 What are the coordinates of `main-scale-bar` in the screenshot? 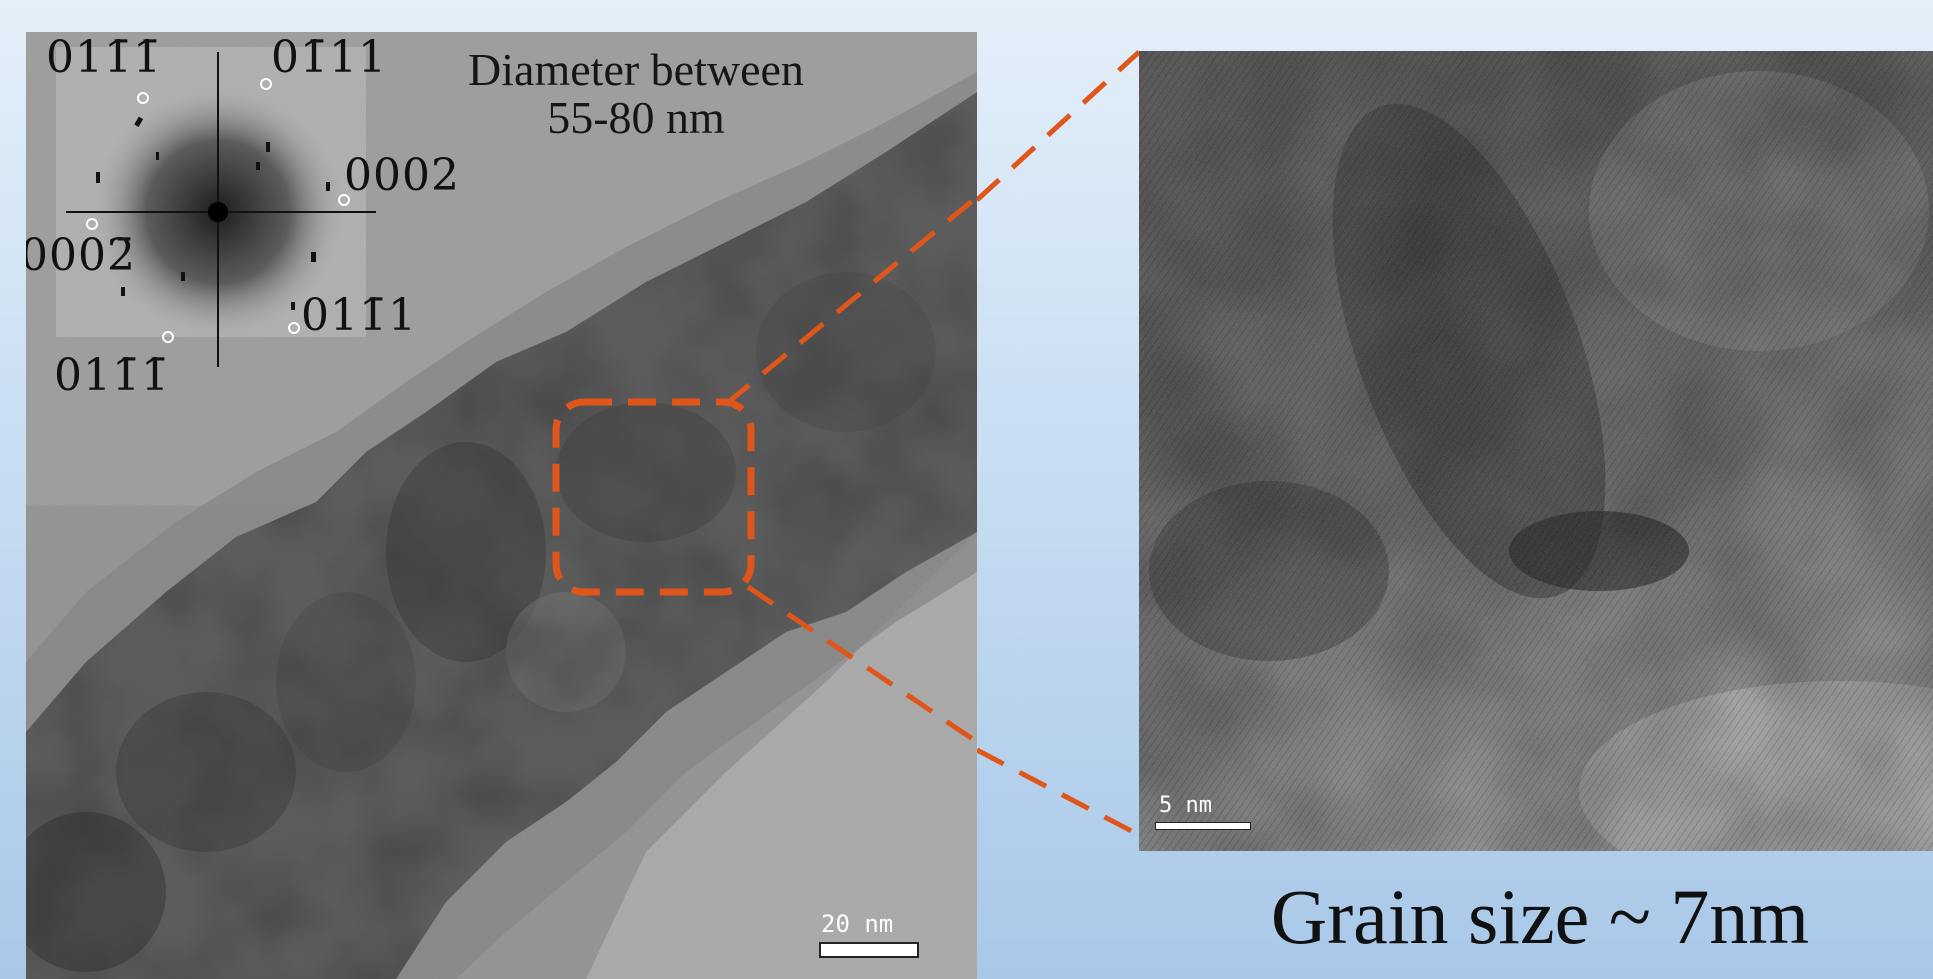 It's located at (869, 950).